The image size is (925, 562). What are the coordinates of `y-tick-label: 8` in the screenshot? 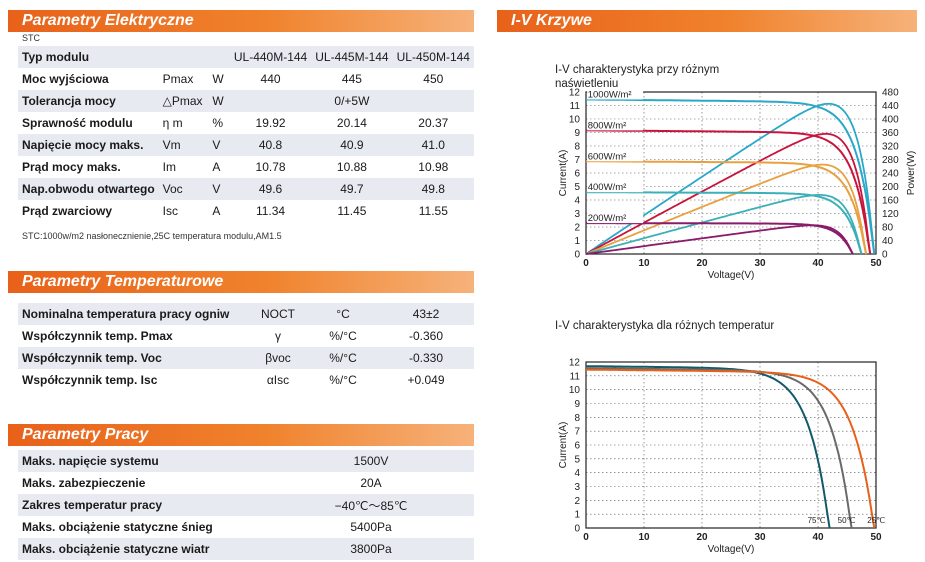 It's located at (577, 147).